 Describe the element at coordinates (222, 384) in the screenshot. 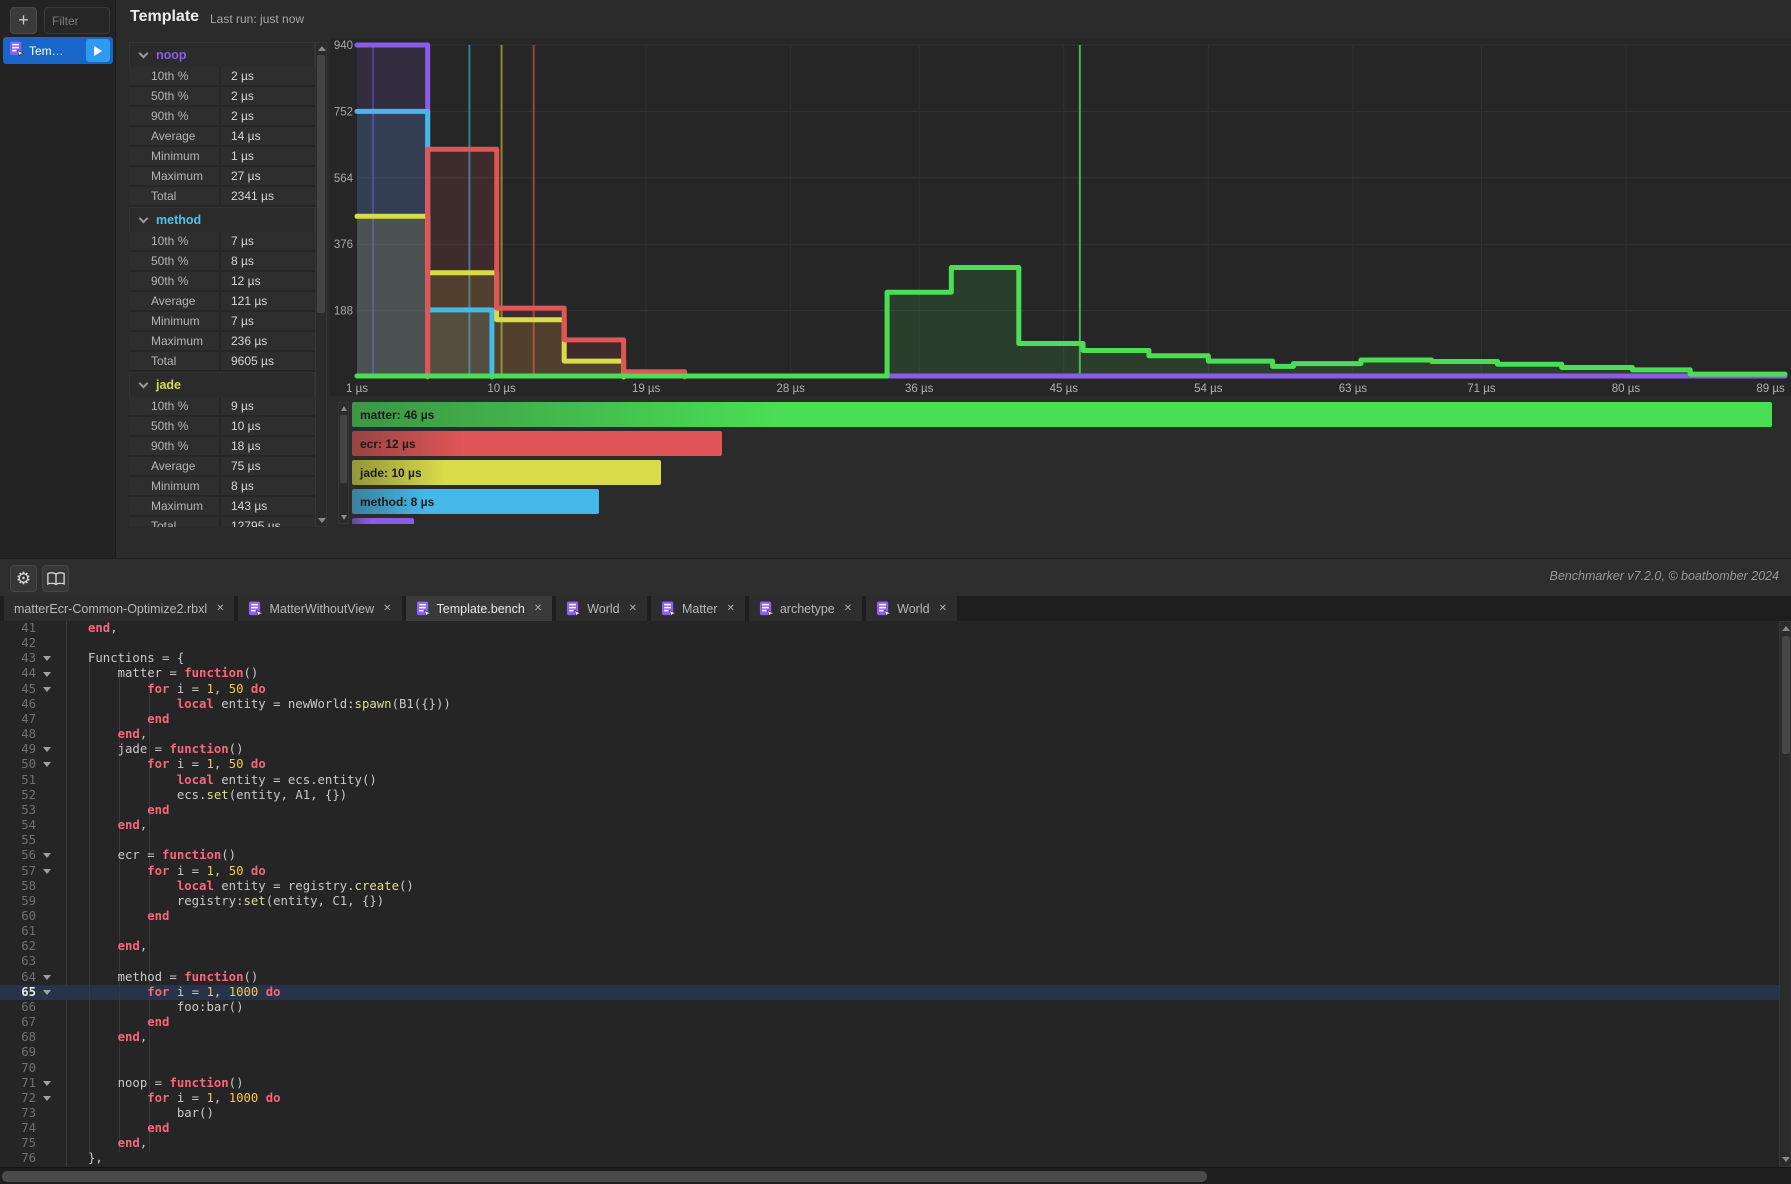

I see `section-header-jade: jade` at that location.